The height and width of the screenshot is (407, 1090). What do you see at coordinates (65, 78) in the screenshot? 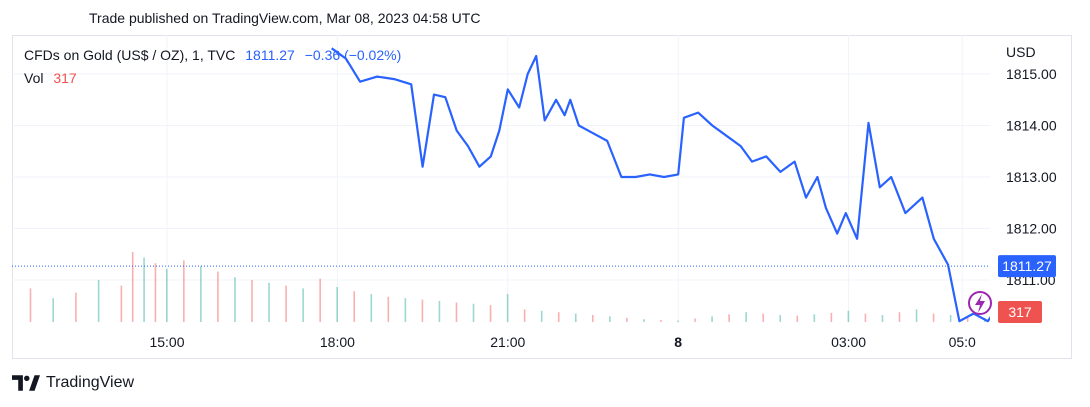
I see `volume-value: 317` at bounding box center [65, 78].